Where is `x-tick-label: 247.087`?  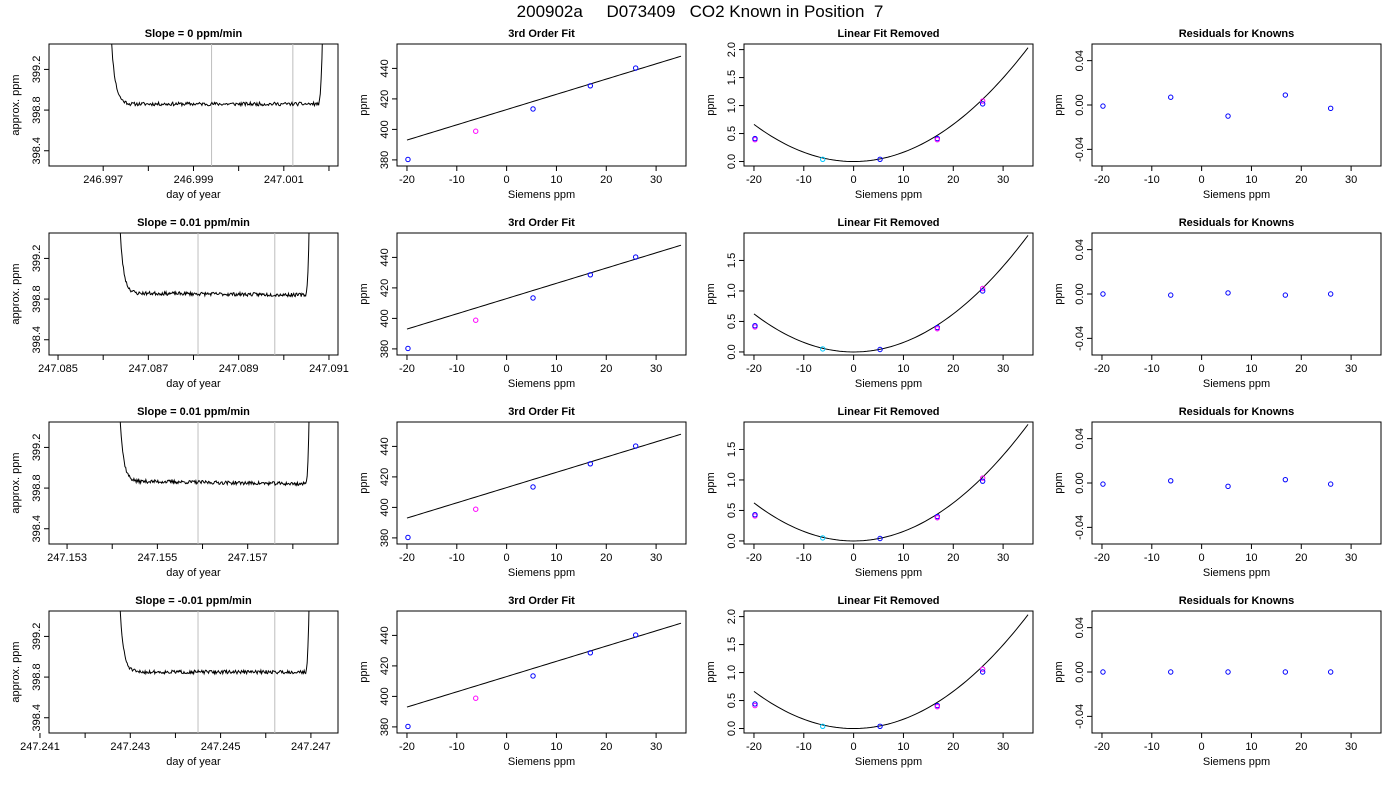 x-tick-label: 247.087 is located at coordinates (148, 369).